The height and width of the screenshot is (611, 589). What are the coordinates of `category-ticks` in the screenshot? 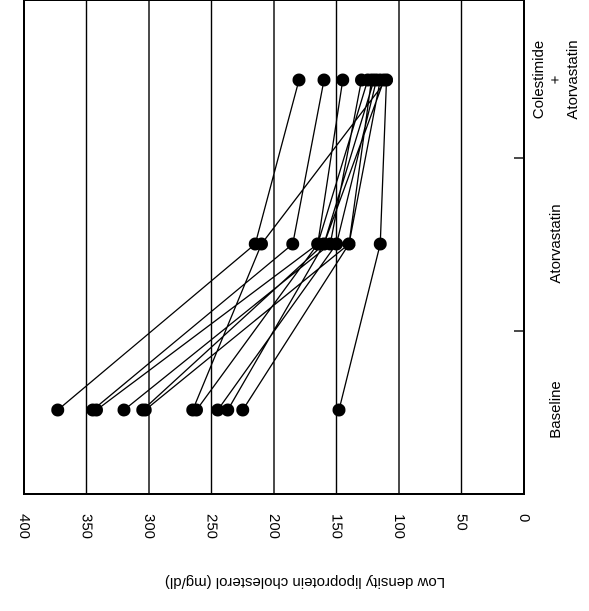 It's located at (519, 244).